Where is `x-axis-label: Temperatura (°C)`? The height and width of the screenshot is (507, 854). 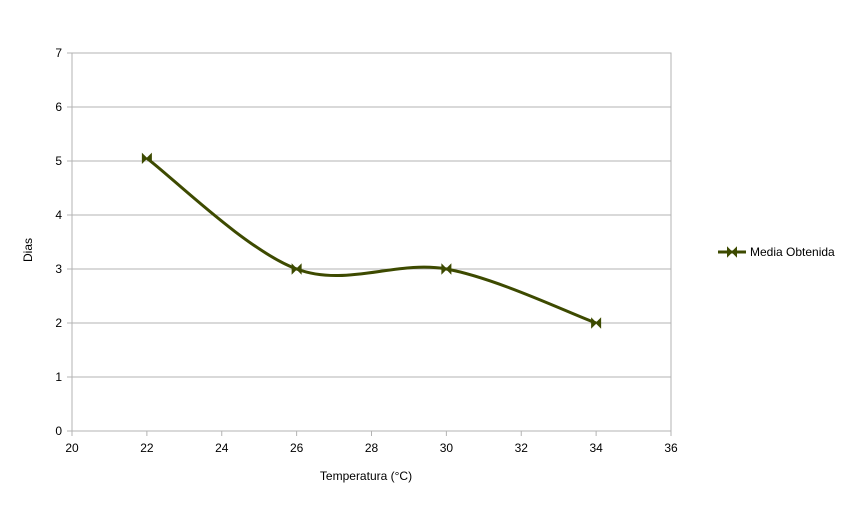
x-axis-label: Temperatura (°C) is located at coordinates (366, 476).